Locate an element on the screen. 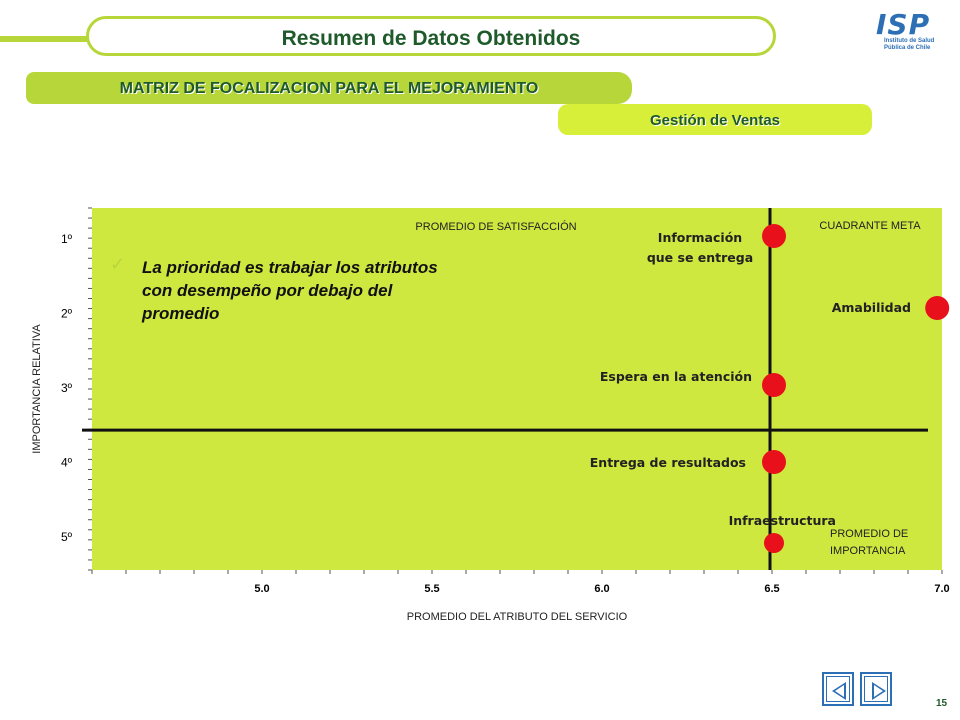 Image resolution: width=960 pixels, height=720 pixels. data-point-label: Información is located at coordinates (700, 237).